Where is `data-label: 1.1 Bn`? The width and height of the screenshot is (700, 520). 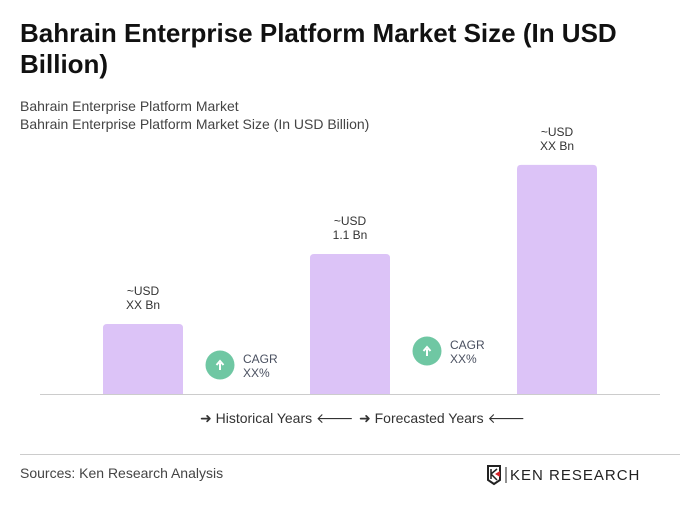 data-label: 1.1 Bn is located at coordinates (350, 235).